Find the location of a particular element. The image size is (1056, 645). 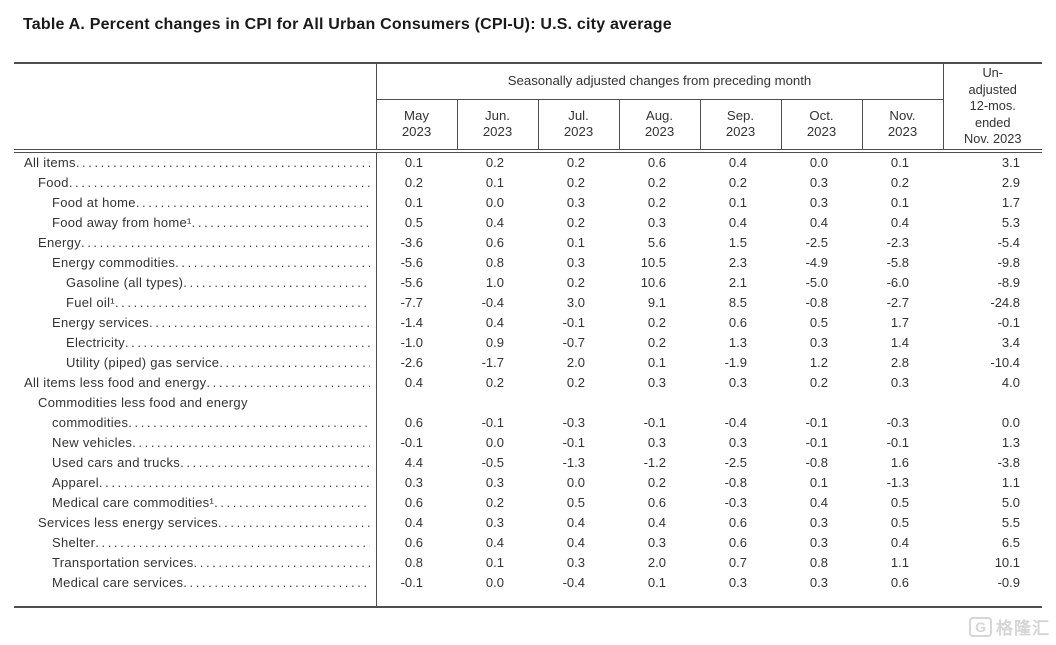

value-cell: -1.7 is located at coordinates (492, 362).